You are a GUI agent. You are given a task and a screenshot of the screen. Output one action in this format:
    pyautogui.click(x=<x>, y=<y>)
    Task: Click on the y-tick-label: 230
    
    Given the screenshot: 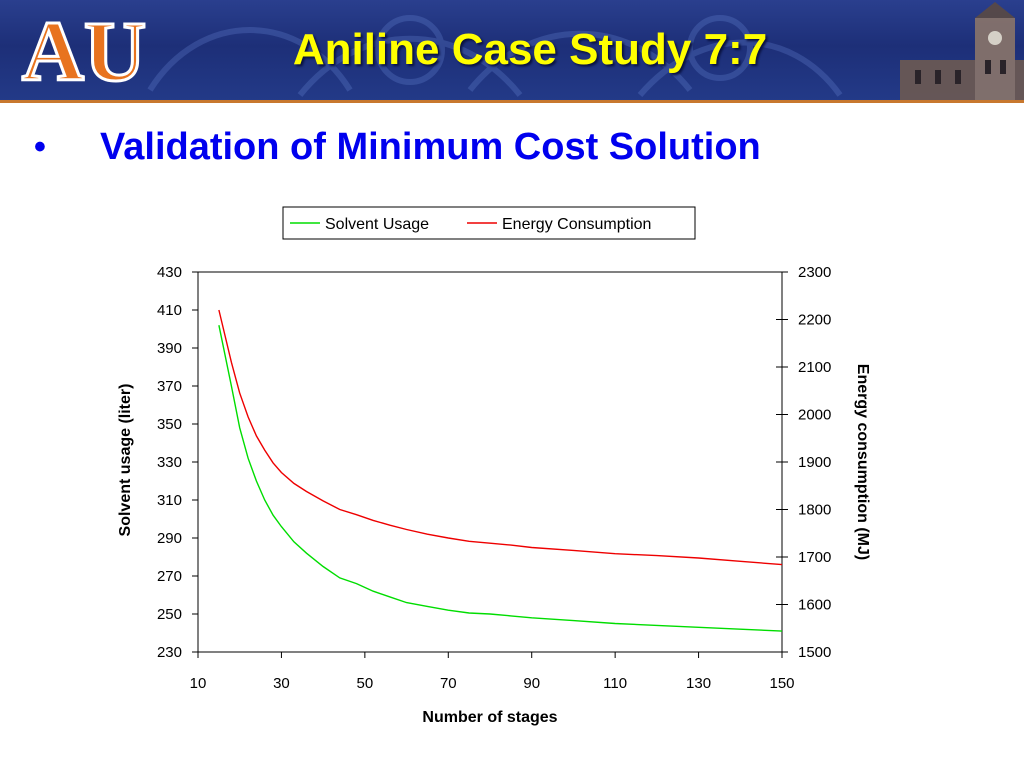 What is the action you would take?
    pyautogui.click(x=169, y=652)
    